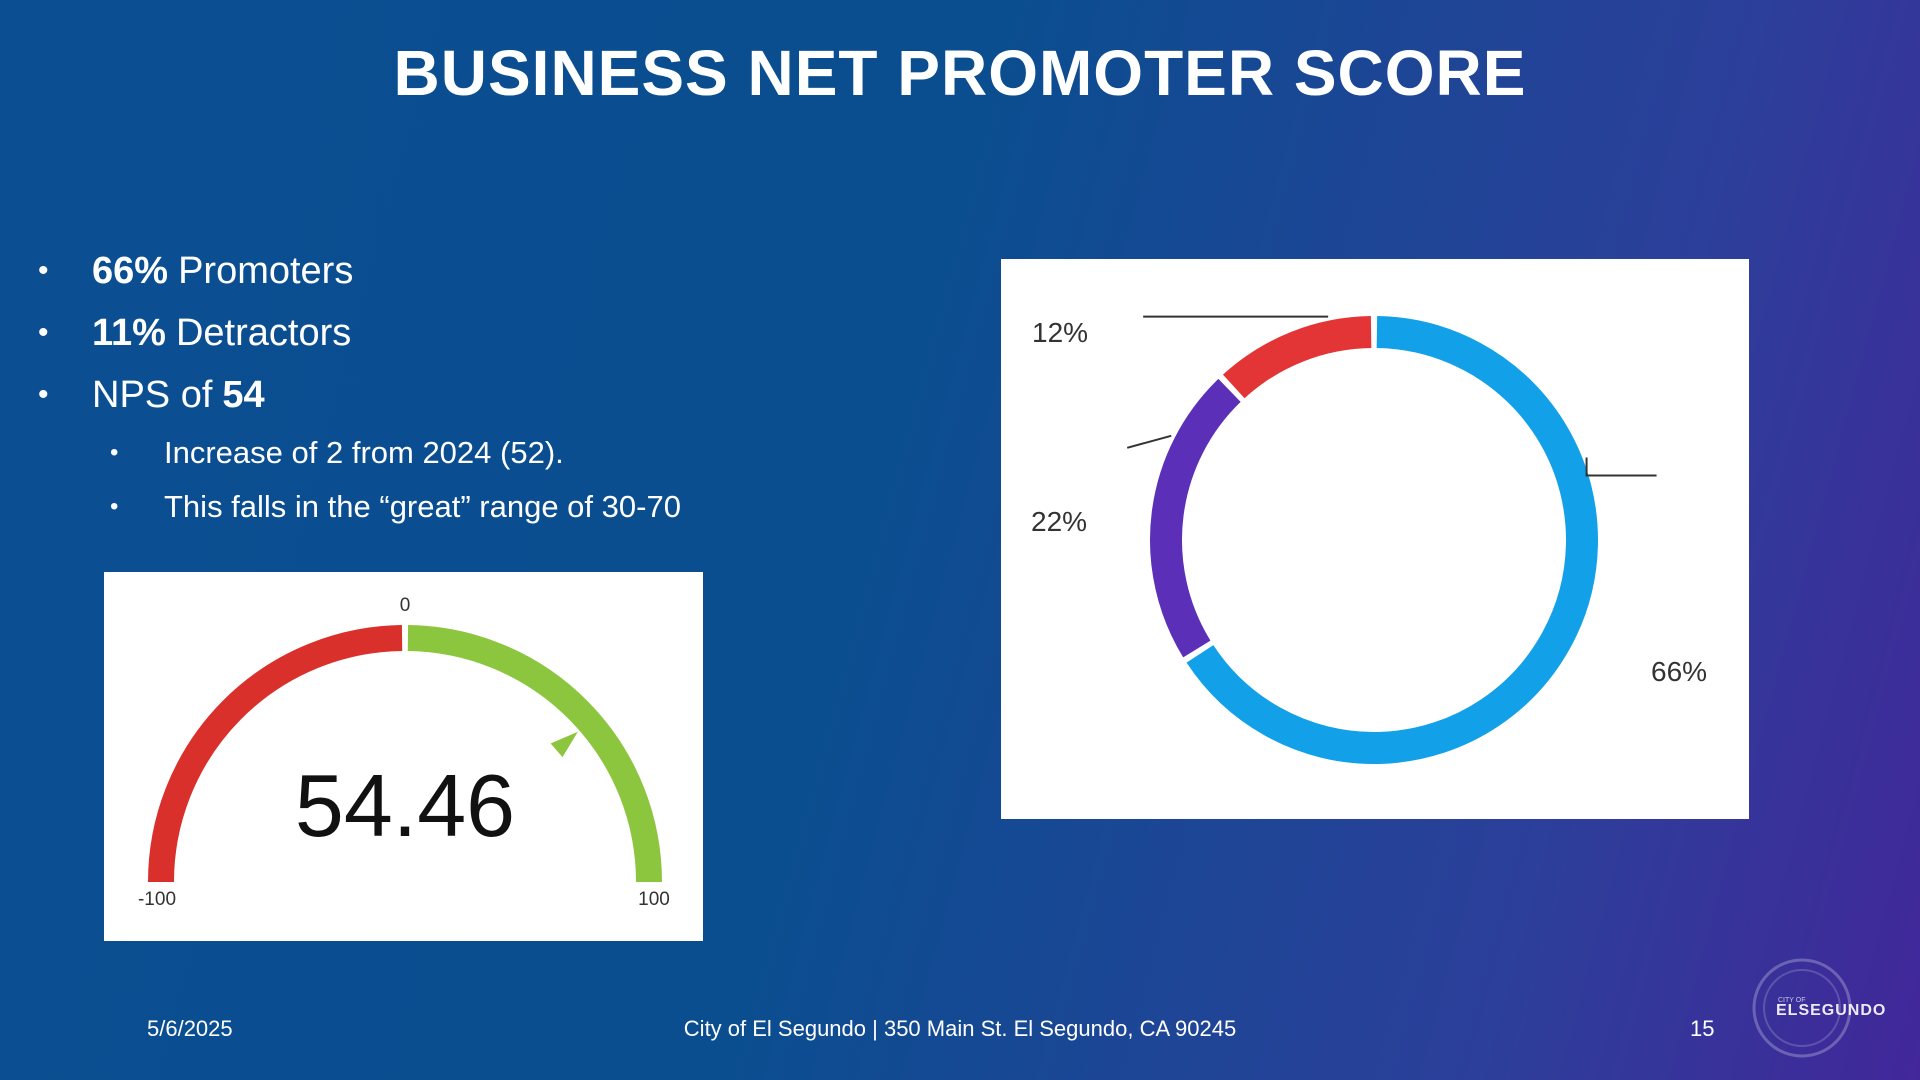 The height and width of the screenshot is (1080, 1920). What do you see at coordinates (405, 805) in the screenshot?
I see `gauge-value-label: 54.46` at bounding box center [405, 805].